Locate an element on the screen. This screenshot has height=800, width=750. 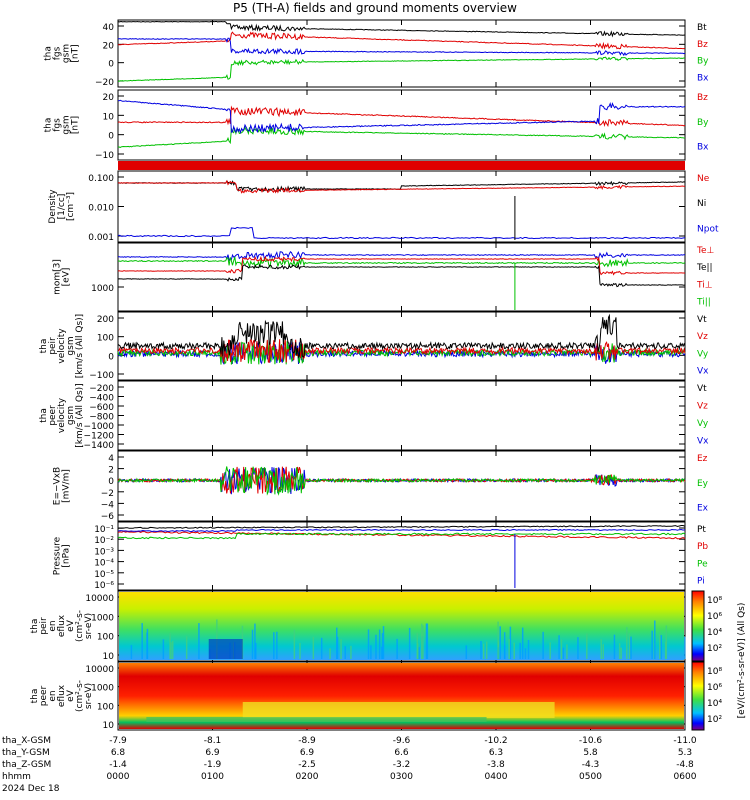
ephemeris-value: -2.5 is located at coordinates (307, 765).